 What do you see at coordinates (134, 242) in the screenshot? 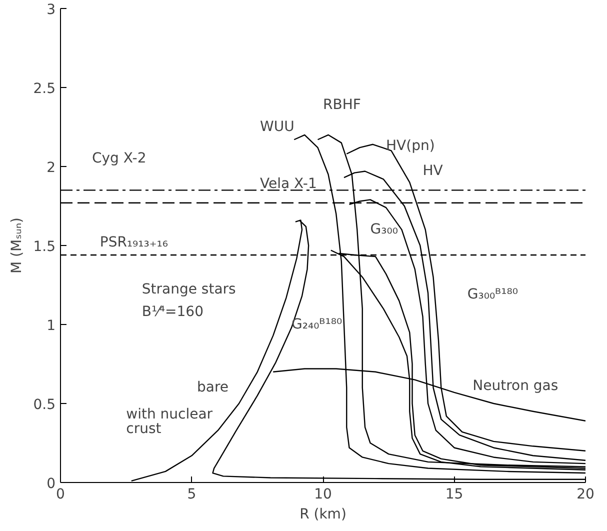
I see `annotation: PSR₁₉₁₃₊₁₆` at bounding box center [134, 242].